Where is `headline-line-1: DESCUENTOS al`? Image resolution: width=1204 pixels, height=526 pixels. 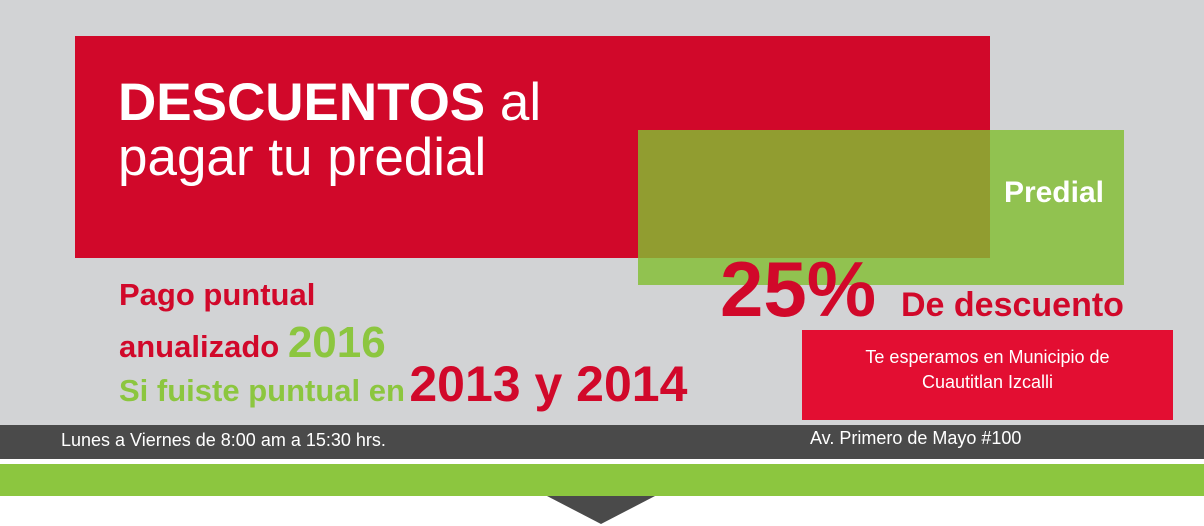 headline-line-1: DESCUENTOS al is located at coordinates (329, 102).